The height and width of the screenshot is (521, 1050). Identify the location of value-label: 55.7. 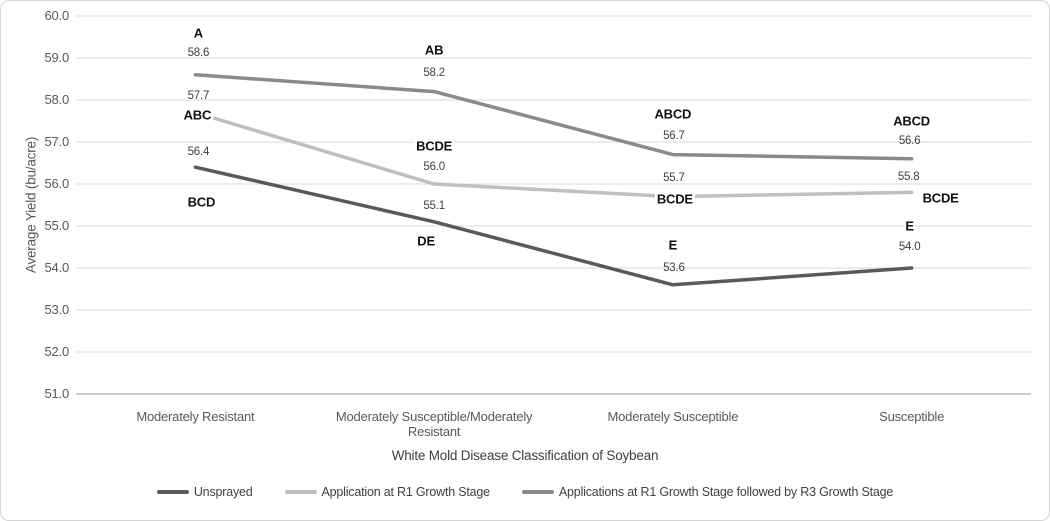
(674, 177).